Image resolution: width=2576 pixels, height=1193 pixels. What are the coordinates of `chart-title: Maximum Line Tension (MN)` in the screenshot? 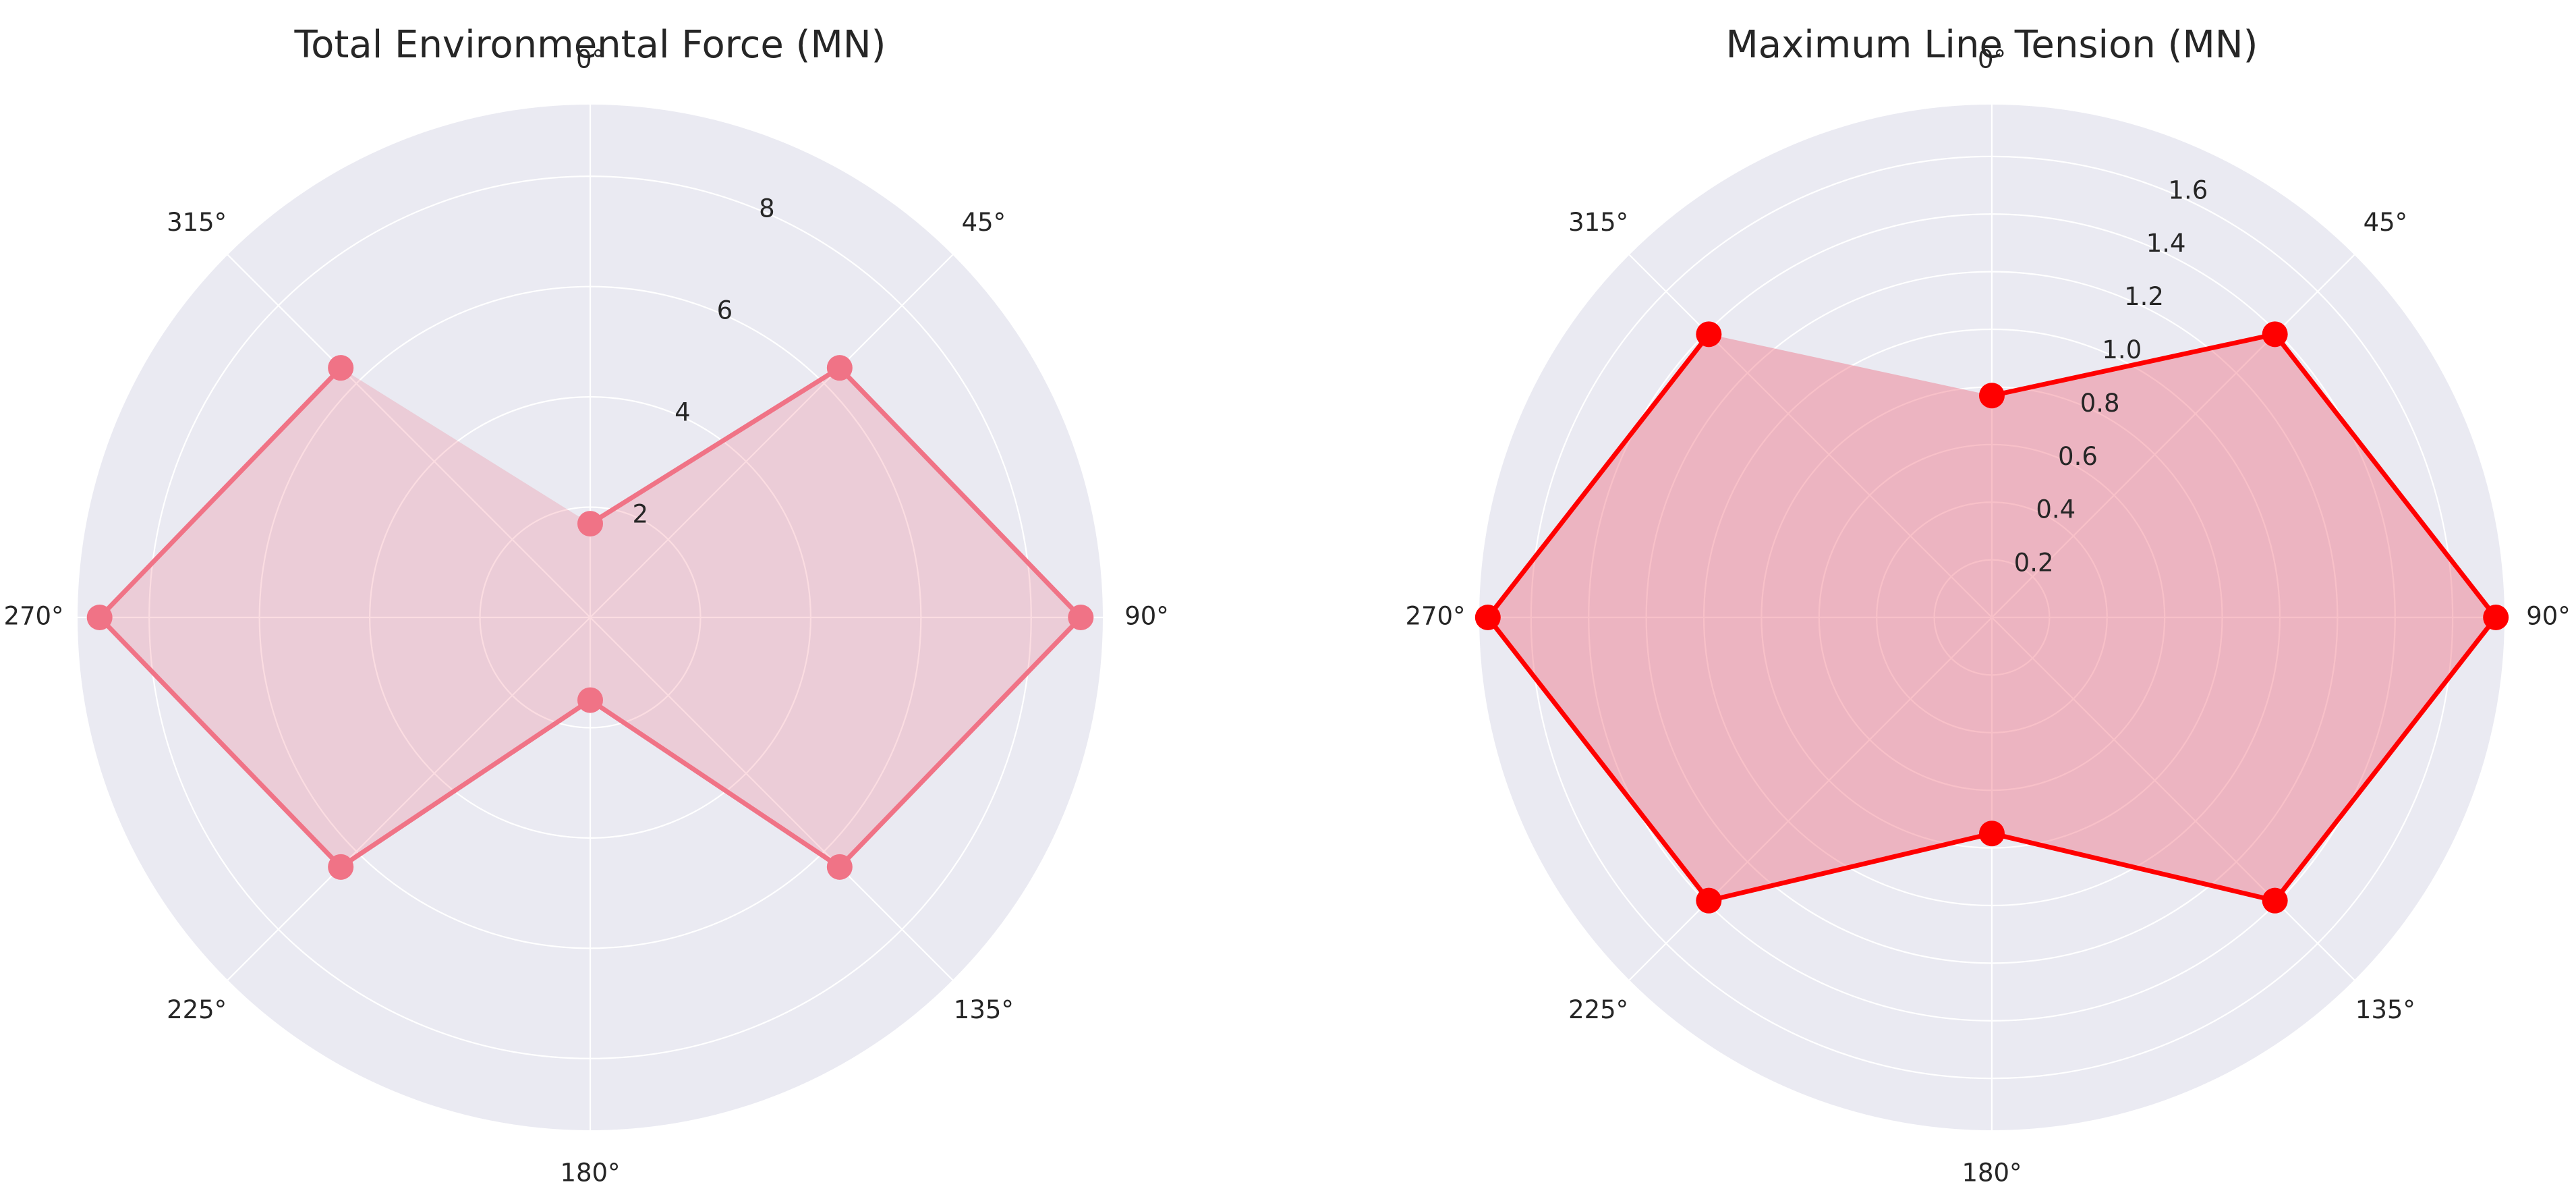 It's located at (1991, 45).